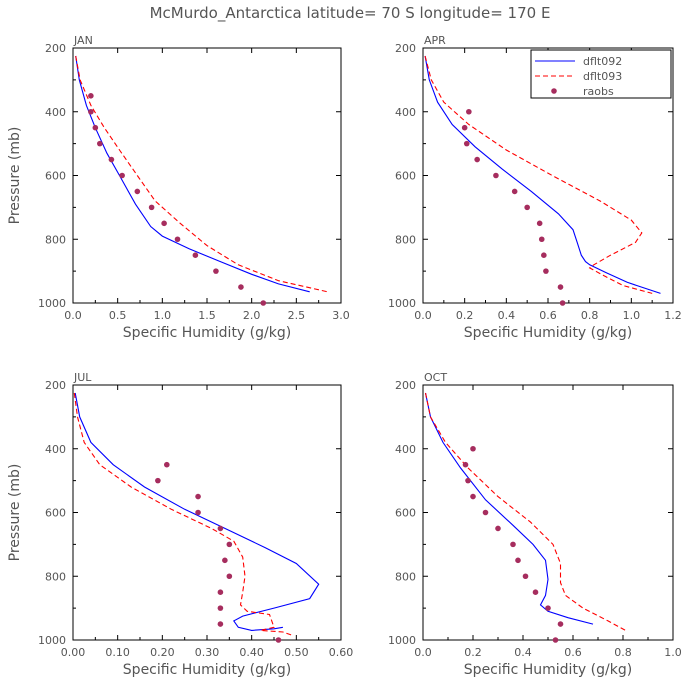  What do you see at coordinates (435, 40) in the screenshot?
I see `panel-title: APR` at bounding box center [435, 40].